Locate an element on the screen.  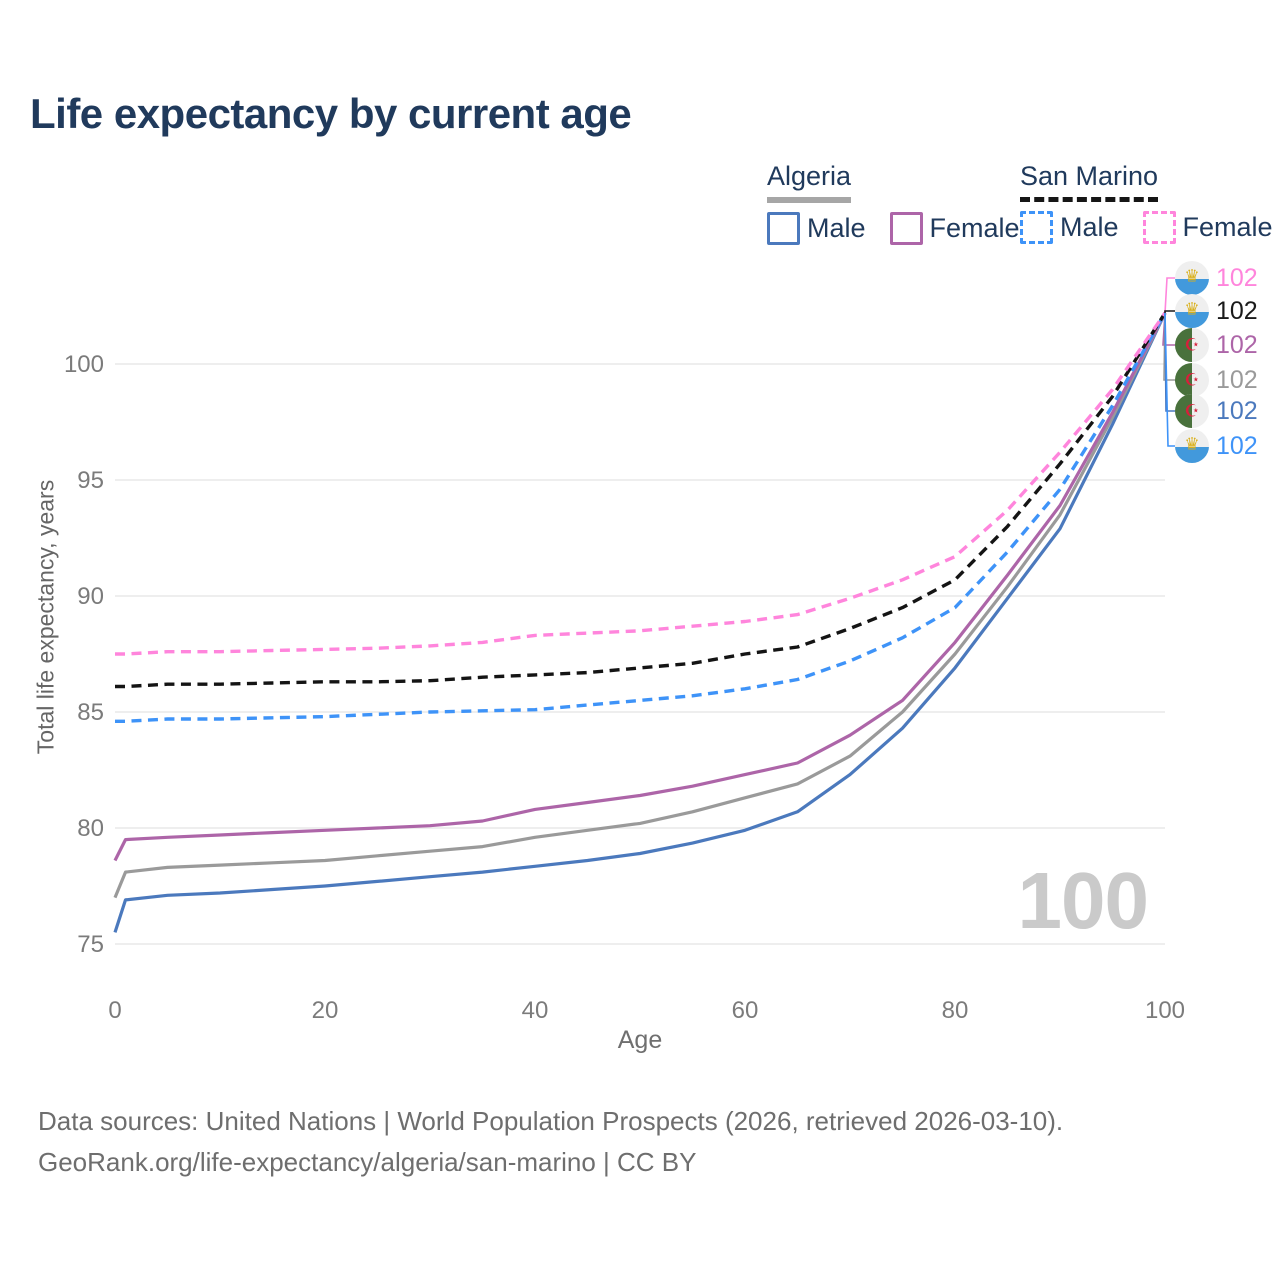
y-tick-label: 95 is located at coordinates (90, 480).